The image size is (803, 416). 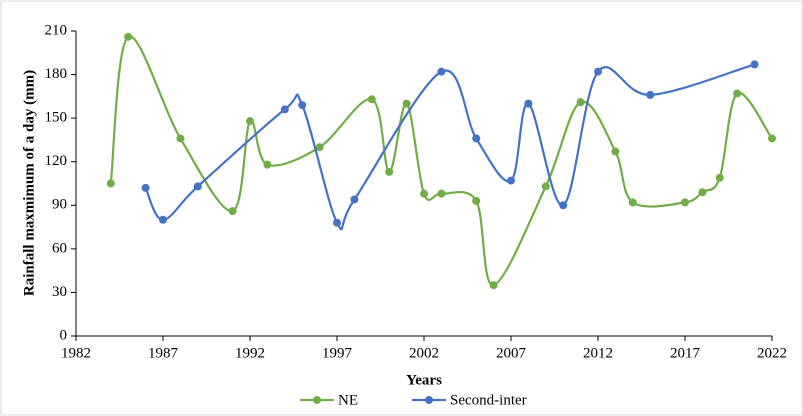 I want to click on y-tick-label: 30, so click(x=59, y=292).